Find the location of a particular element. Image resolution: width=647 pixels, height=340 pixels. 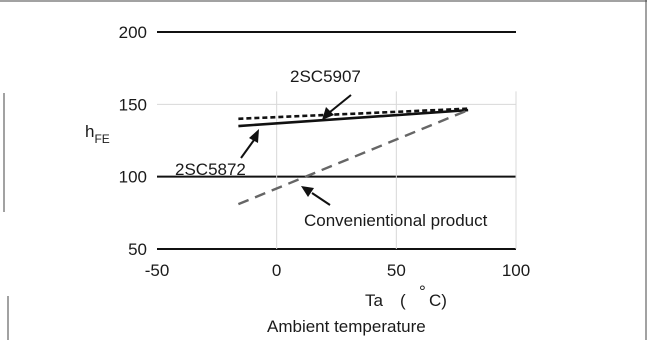

y-tick-label-50: 50 is located at coordinates (137, 249).